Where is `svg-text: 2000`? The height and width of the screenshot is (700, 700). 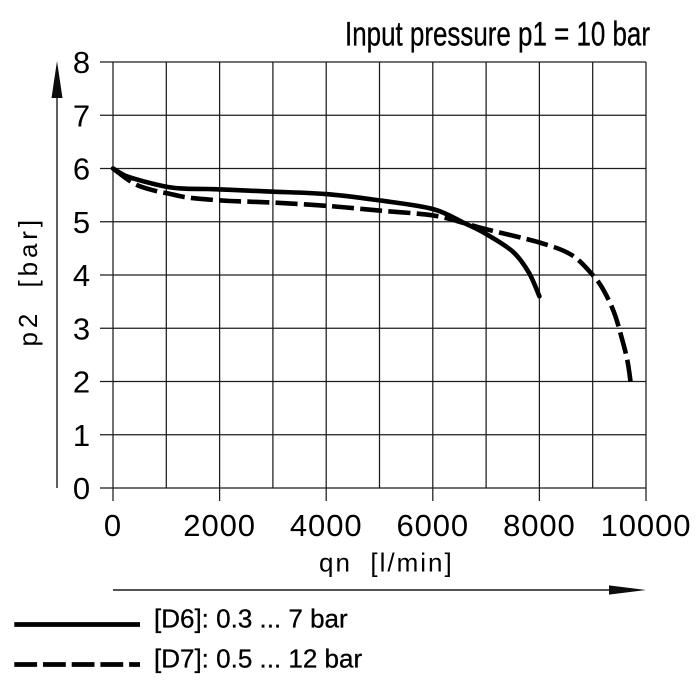
svg-text: 2000 is located at coordinates (219, 525).